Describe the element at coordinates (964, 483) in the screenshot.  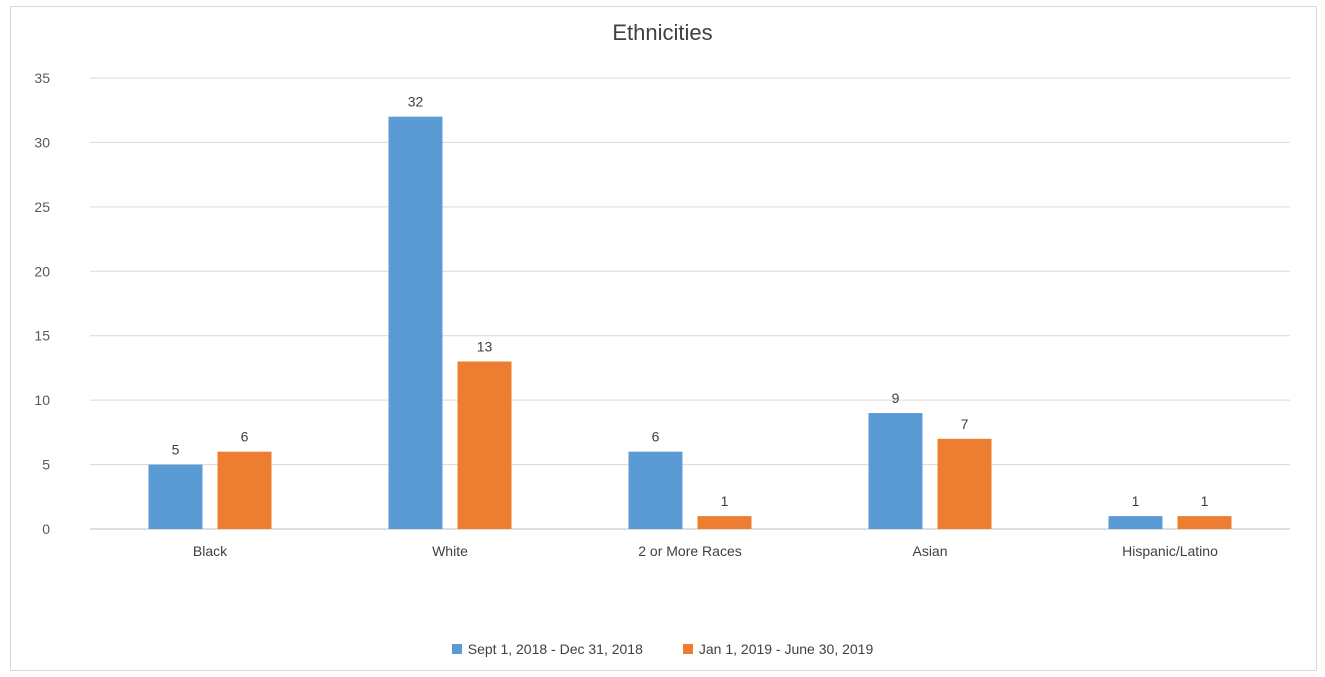
I see `bar-series-2-asian` at that location.